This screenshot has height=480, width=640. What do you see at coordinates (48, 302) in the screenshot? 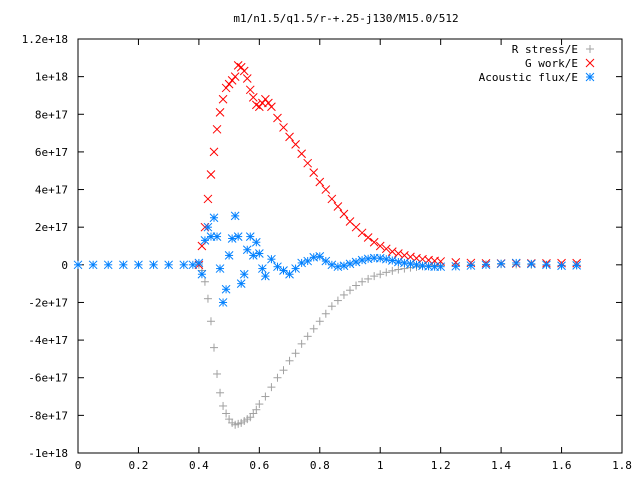
I see `y-tick-label: -2e+17` at bounding box center [48, 302].